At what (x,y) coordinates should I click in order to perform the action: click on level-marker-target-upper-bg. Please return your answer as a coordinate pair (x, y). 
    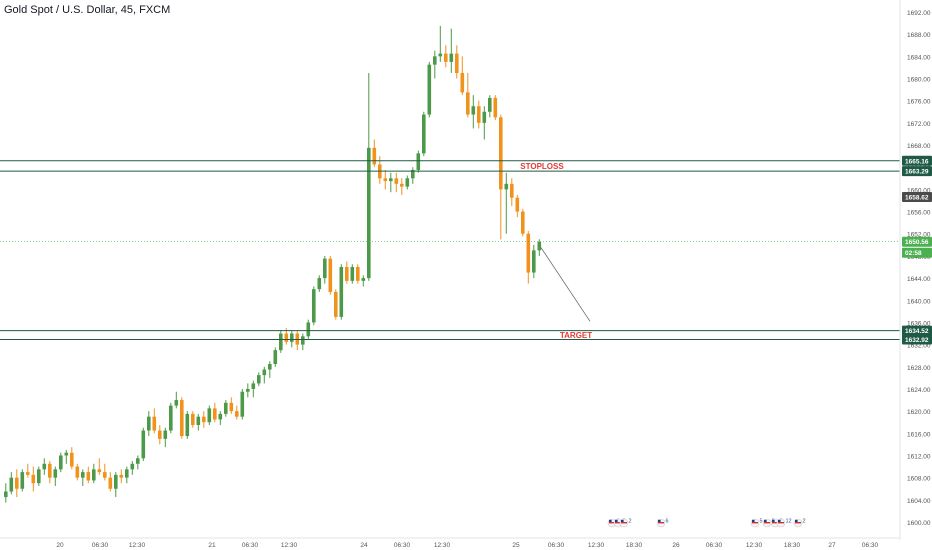
    Looking at the image, I should click on (917, 330).